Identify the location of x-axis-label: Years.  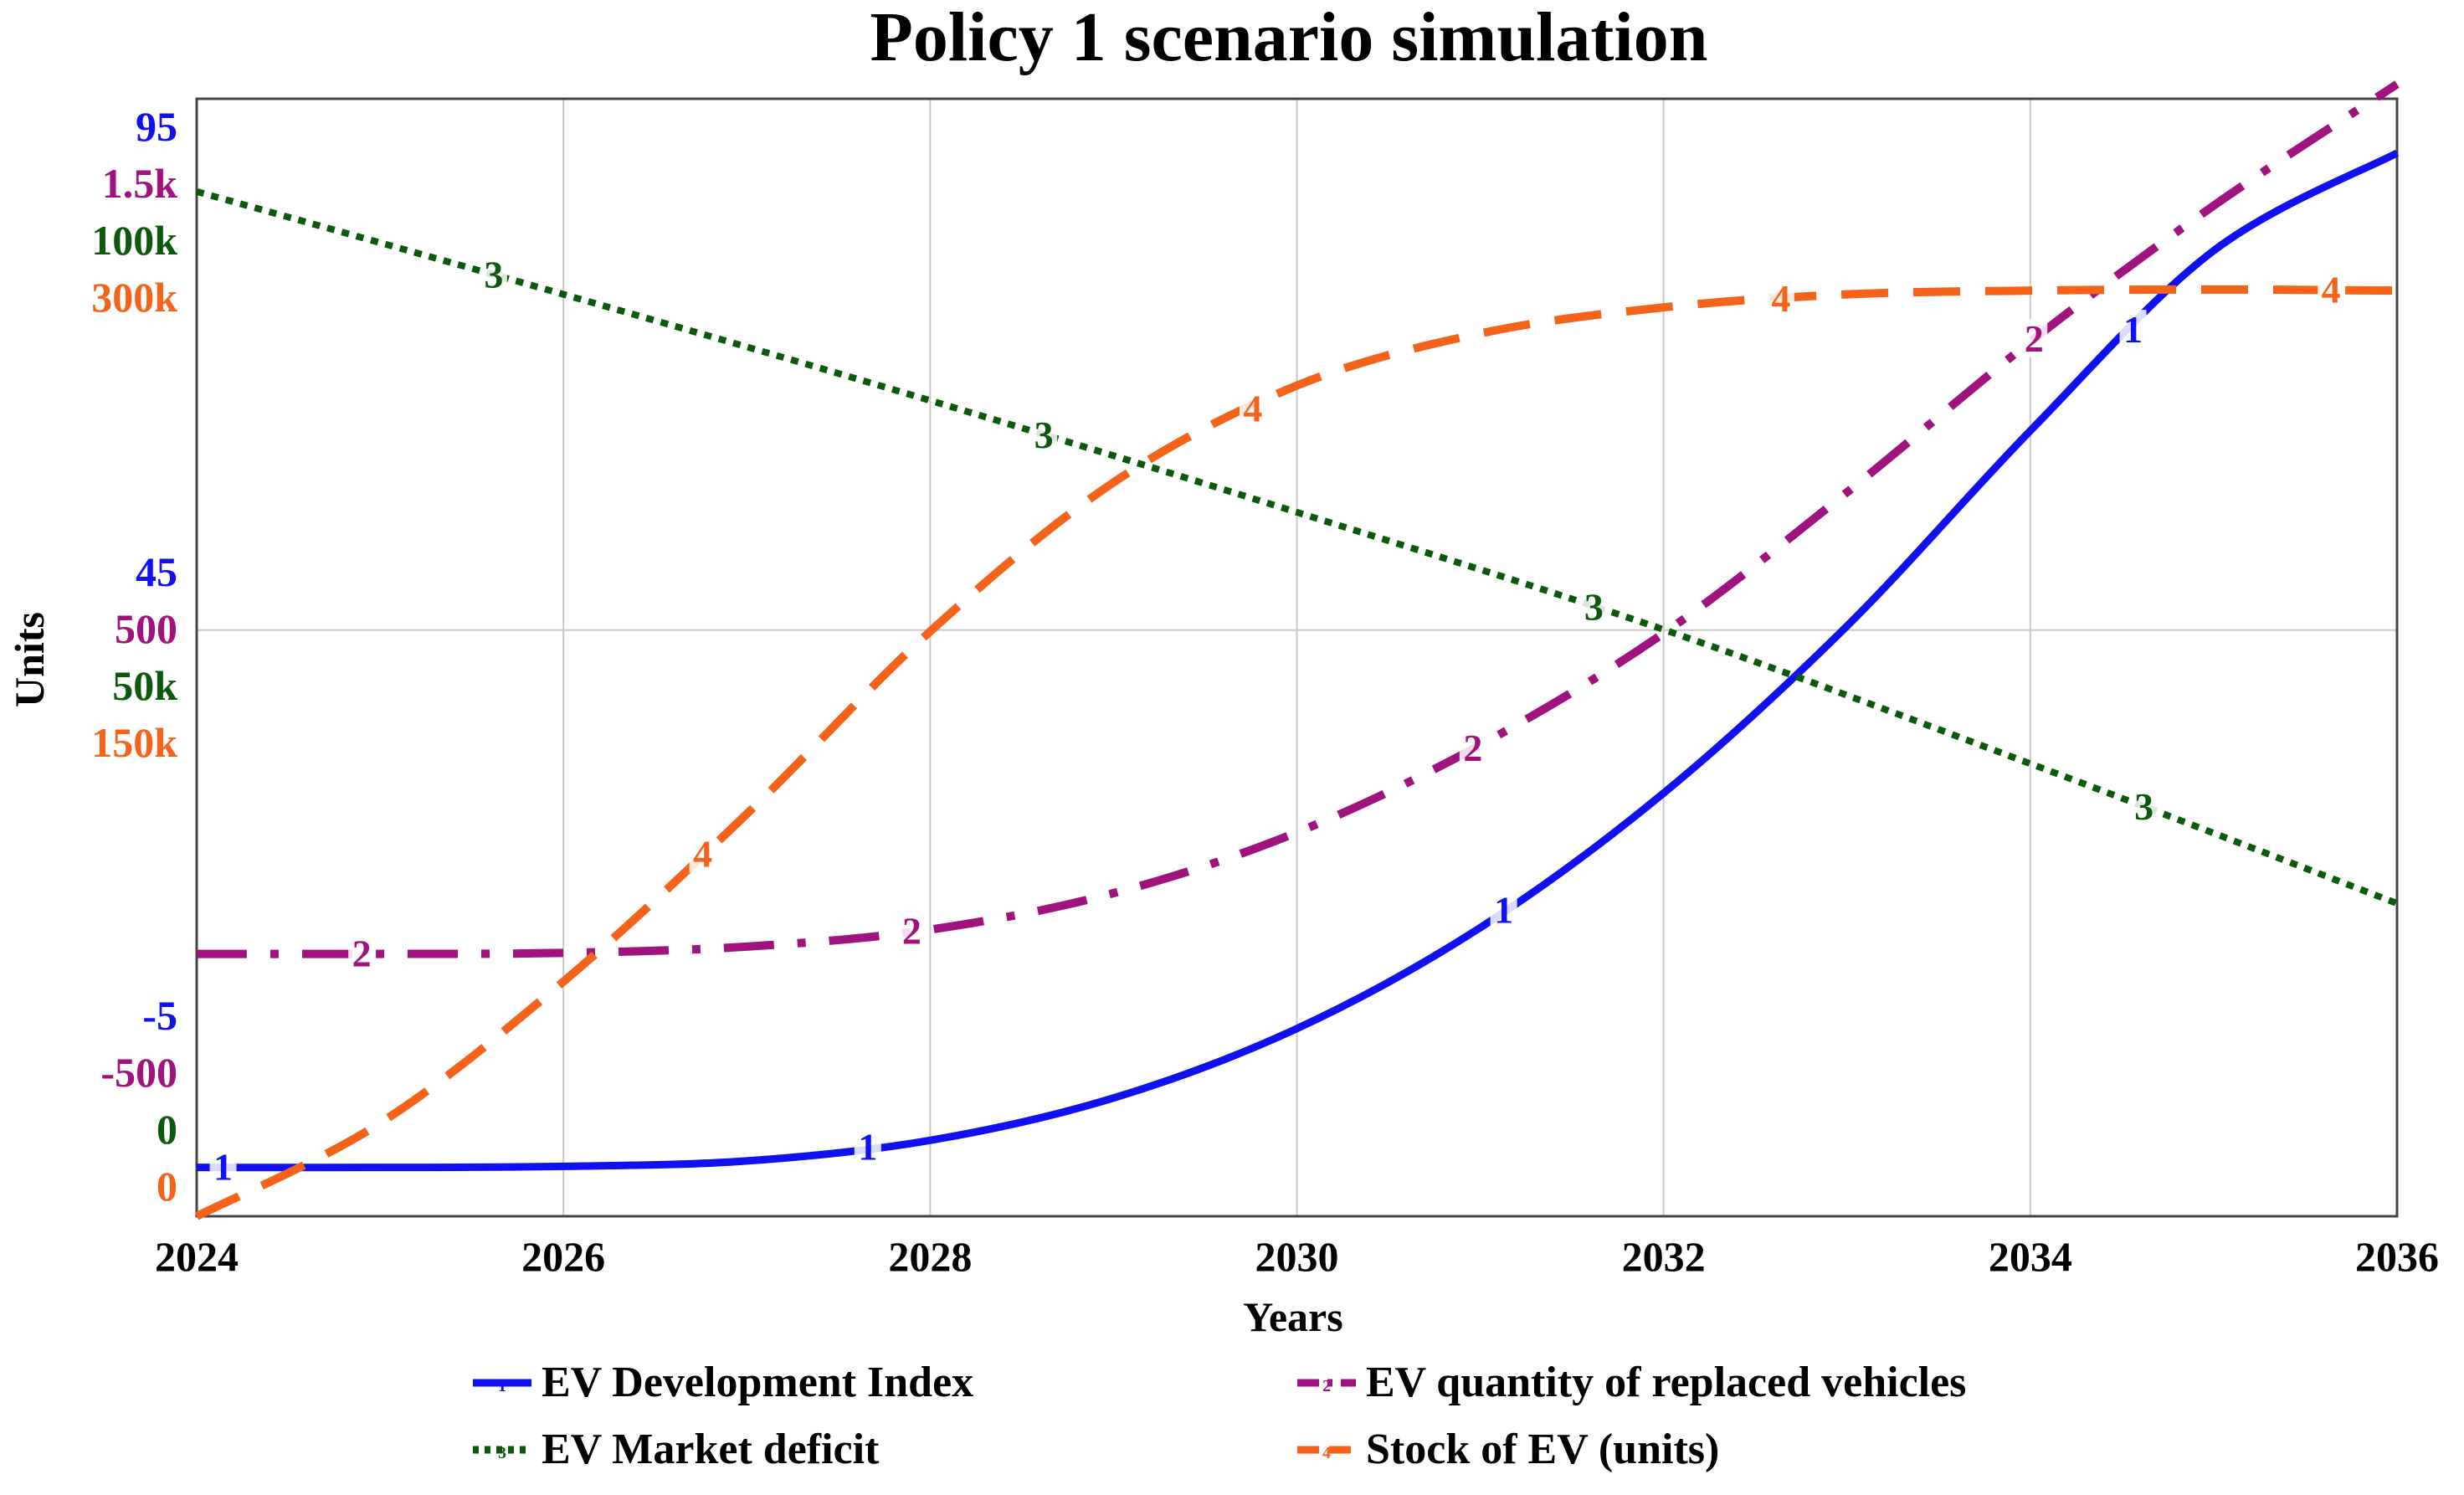
(1292, 1316).